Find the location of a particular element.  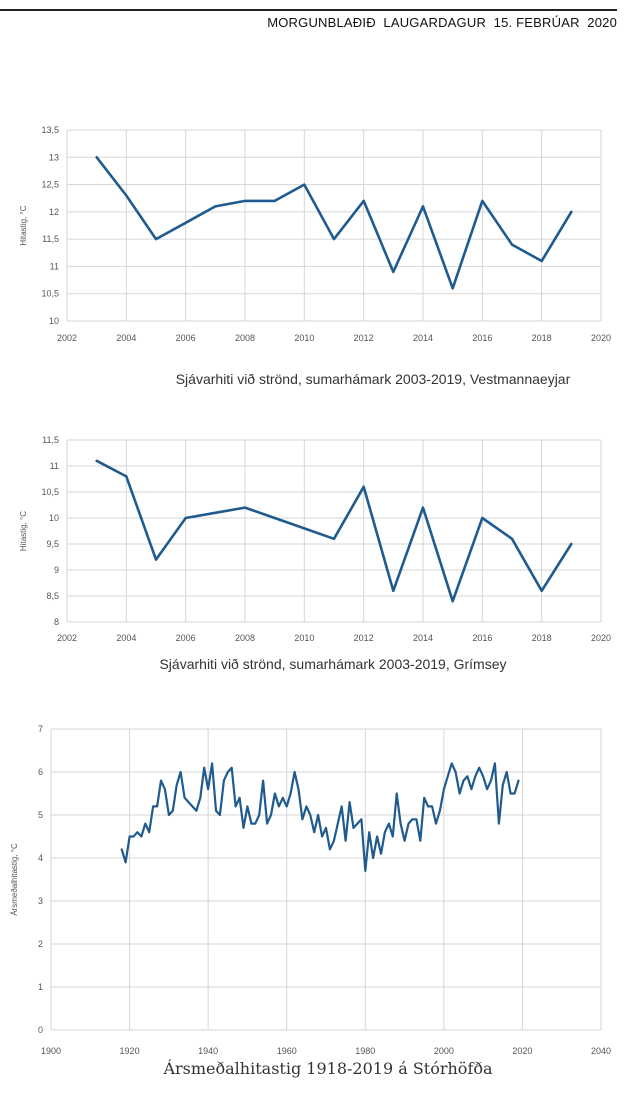

y-tick-label: 12,5 is located at coordinates (50, 185).